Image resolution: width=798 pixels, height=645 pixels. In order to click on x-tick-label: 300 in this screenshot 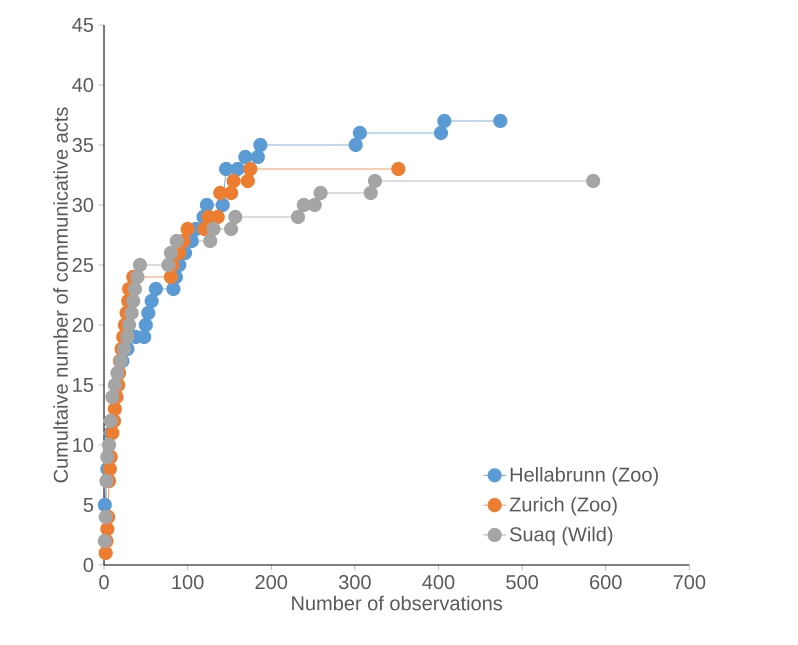, I will do `click(354, 582)`.